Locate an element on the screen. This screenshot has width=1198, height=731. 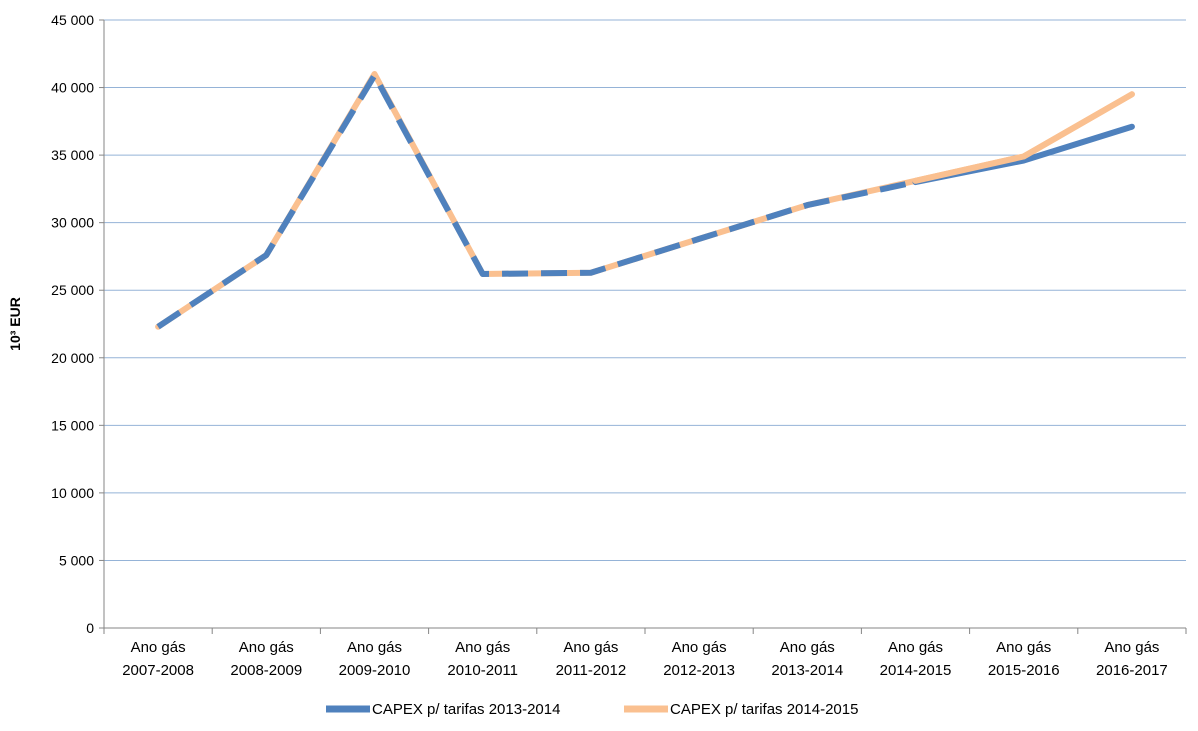
x-tick-label: 2016-2017 is located at coordinates (1132, 670).